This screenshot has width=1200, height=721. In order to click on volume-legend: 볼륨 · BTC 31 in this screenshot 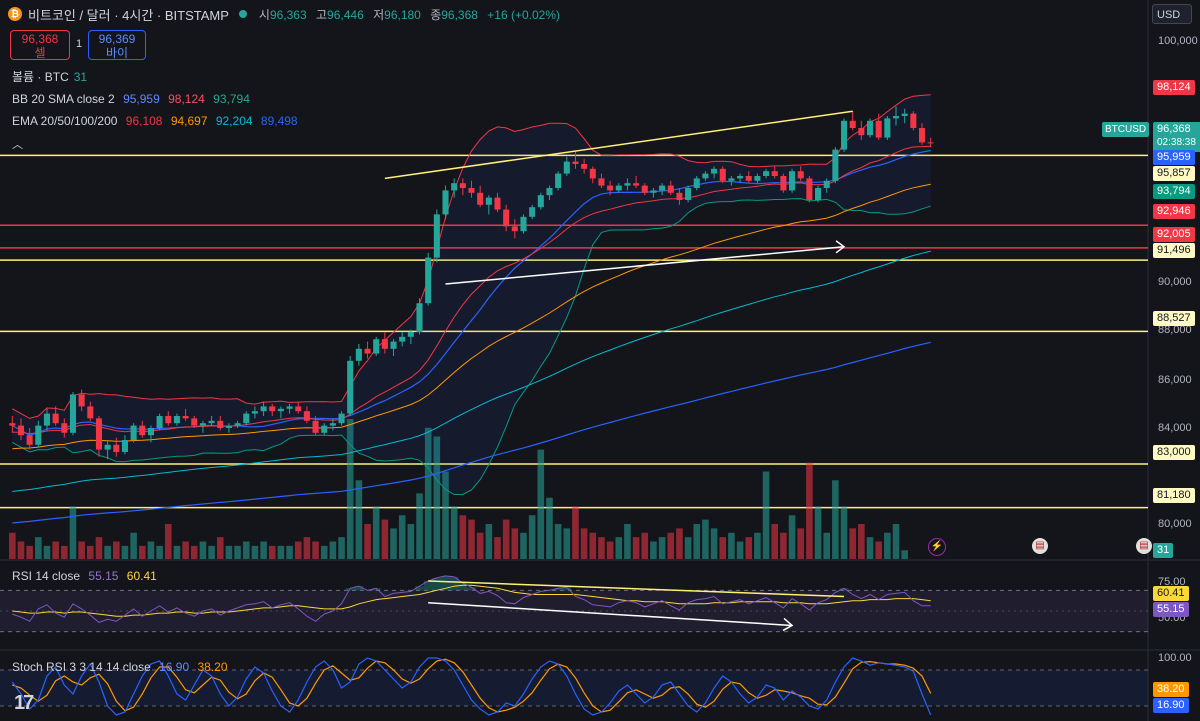, I will do `click(50, 77)`.